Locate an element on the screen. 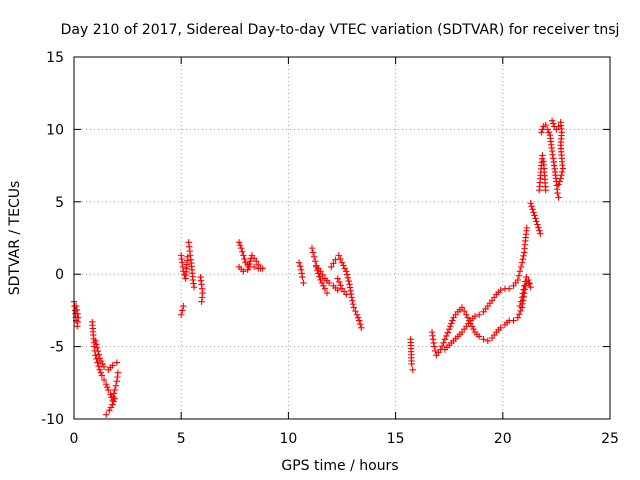 This screenshot has height=480, width=640. y-tick-label: 0 is located at coordinates (59, 275).